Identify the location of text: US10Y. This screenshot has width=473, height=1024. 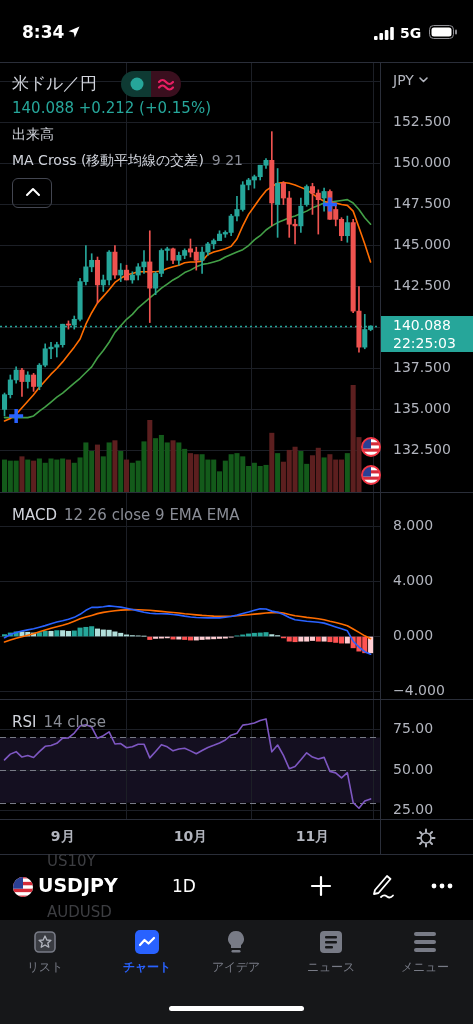
(71, 861).